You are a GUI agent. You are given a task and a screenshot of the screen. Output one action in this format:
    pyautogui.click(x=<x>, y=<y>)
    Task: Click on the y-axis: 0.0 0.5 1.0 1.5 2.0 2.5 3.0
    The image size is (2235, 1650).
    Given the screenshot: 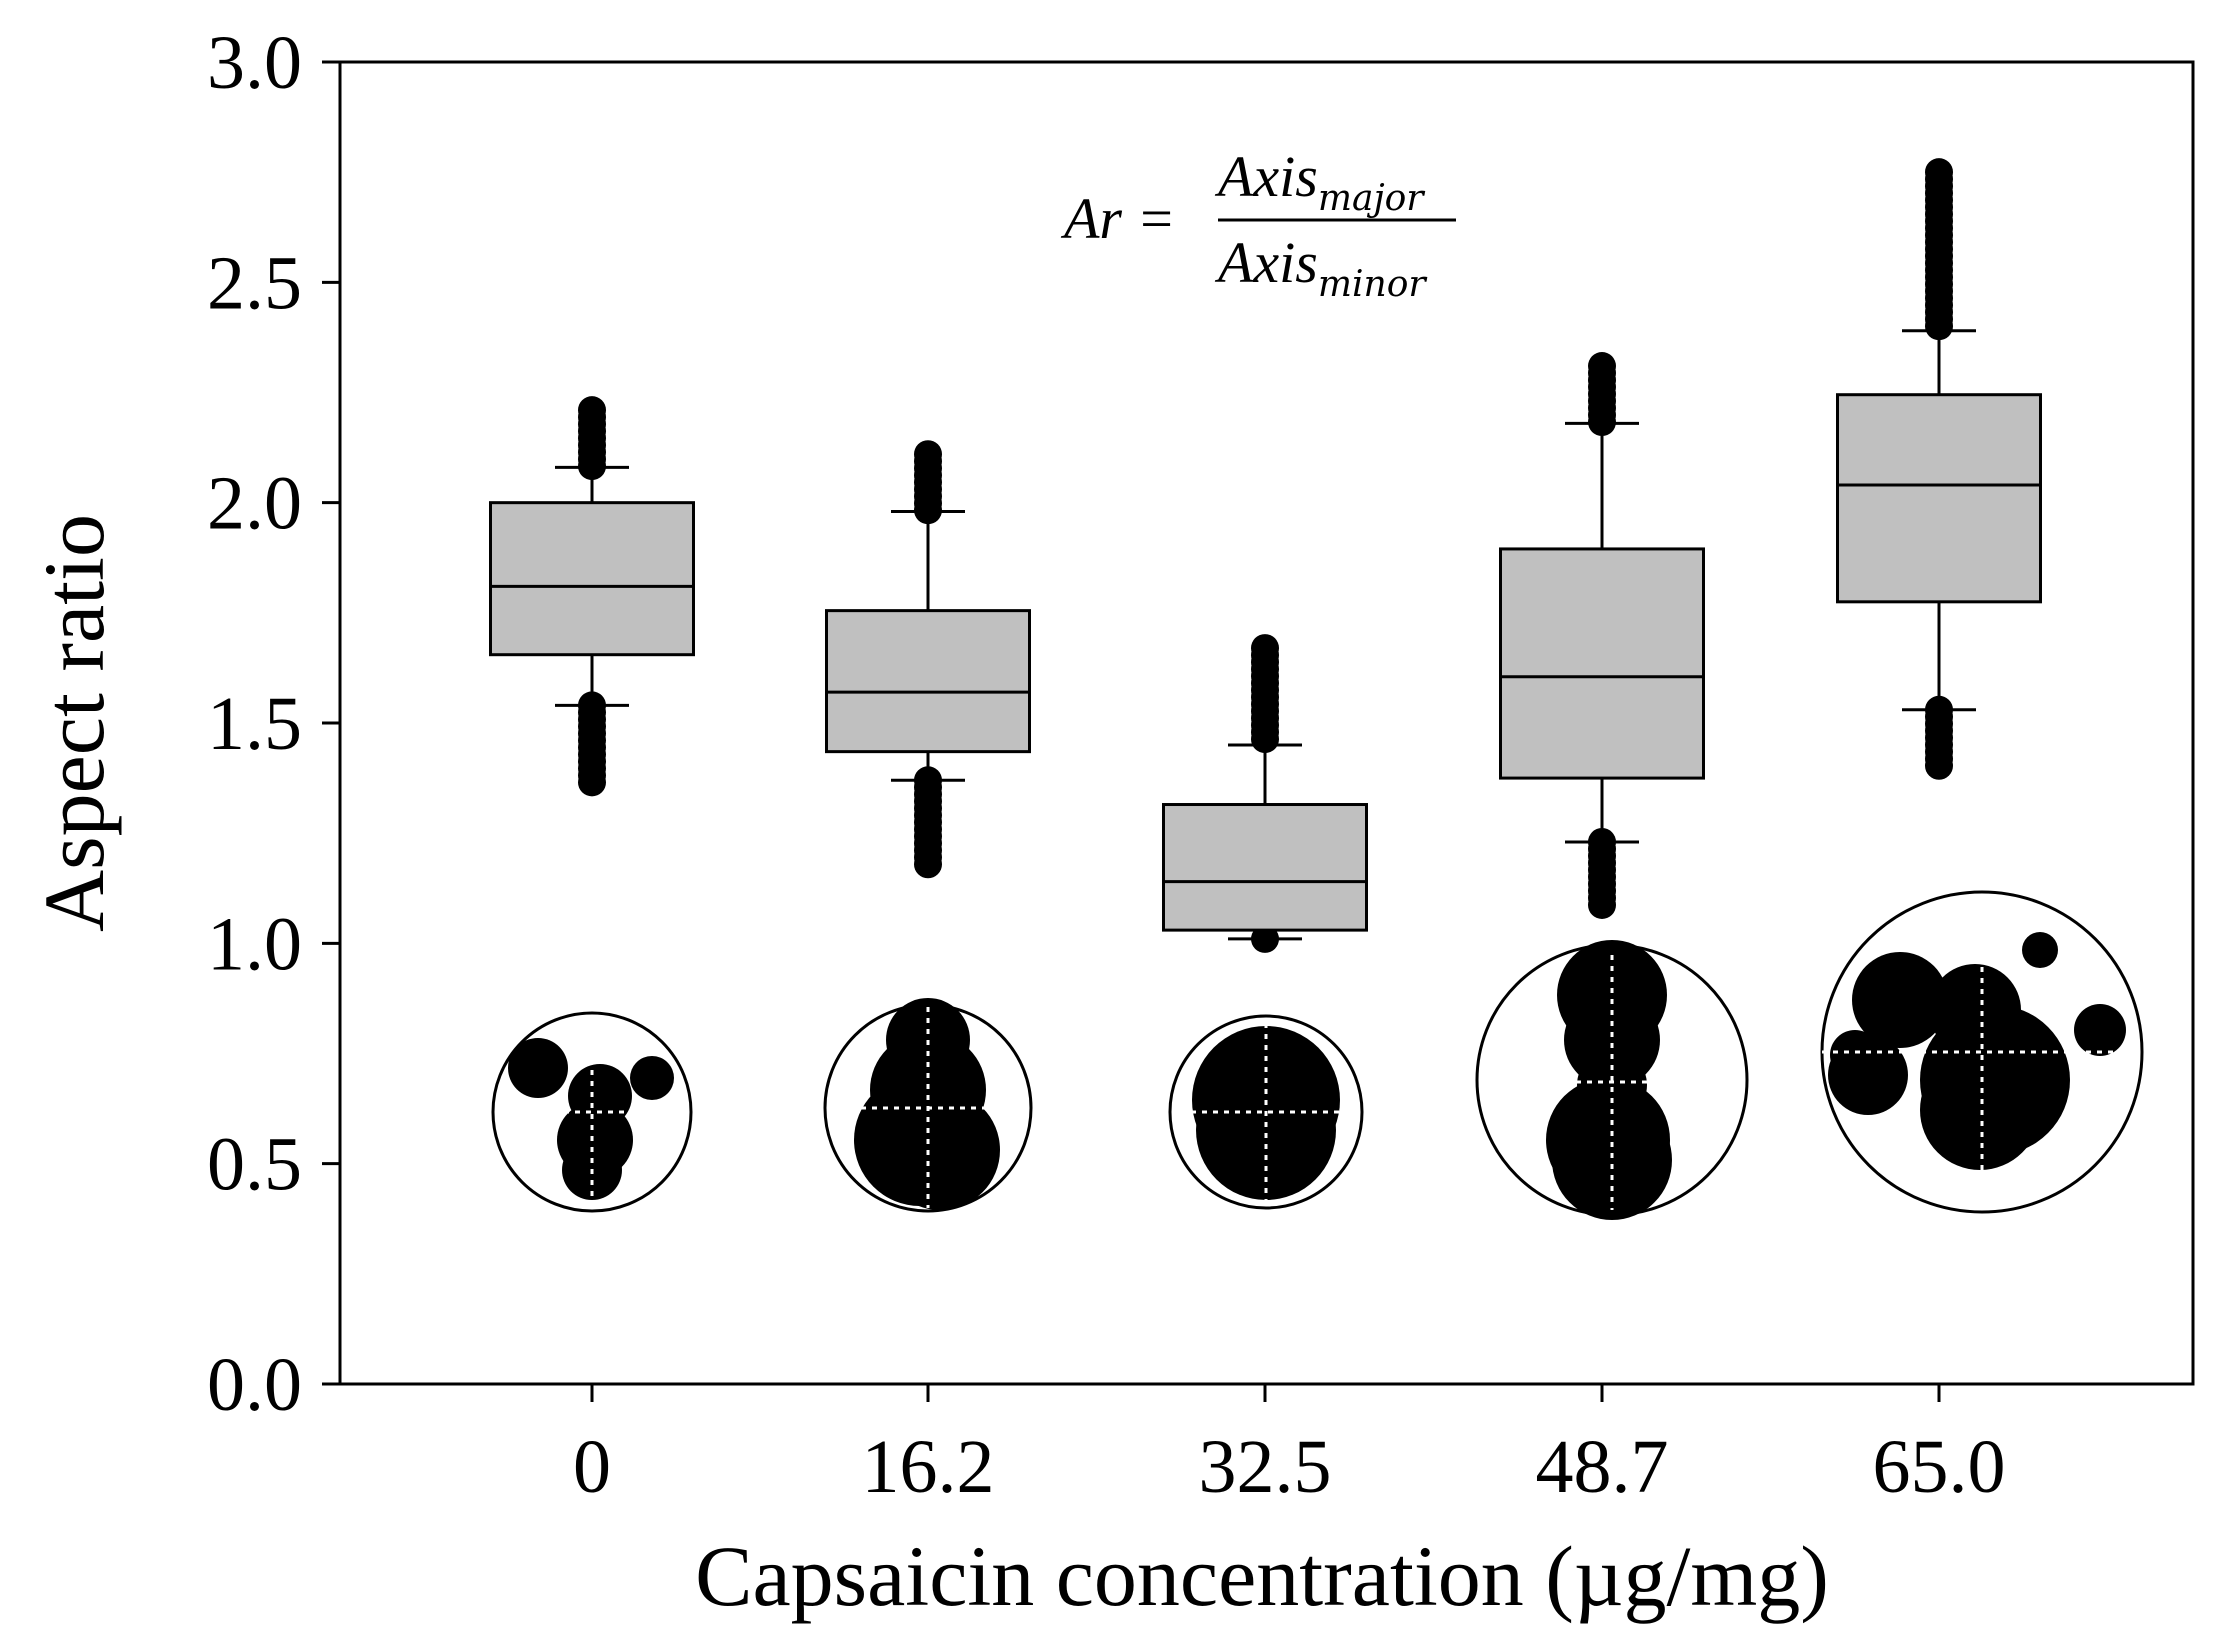 What is the action you would take?
    pyautogui.click(x=273, y=724)
    